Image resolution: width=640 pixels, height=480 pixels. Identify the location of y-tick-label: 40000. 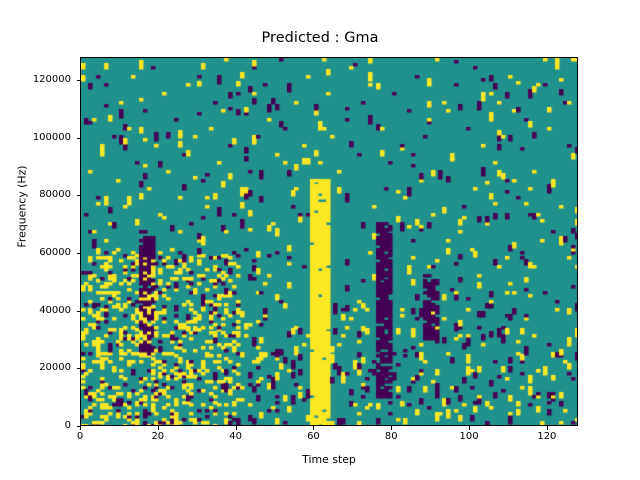
(55, 310).